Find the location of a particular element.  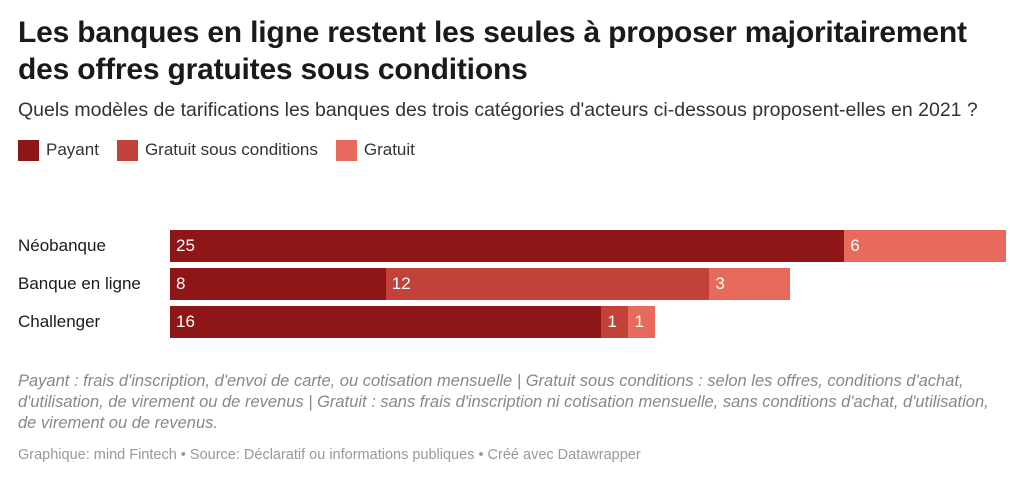

legend-label-gratuit: Gratuit is located at coordinates (389, 149).